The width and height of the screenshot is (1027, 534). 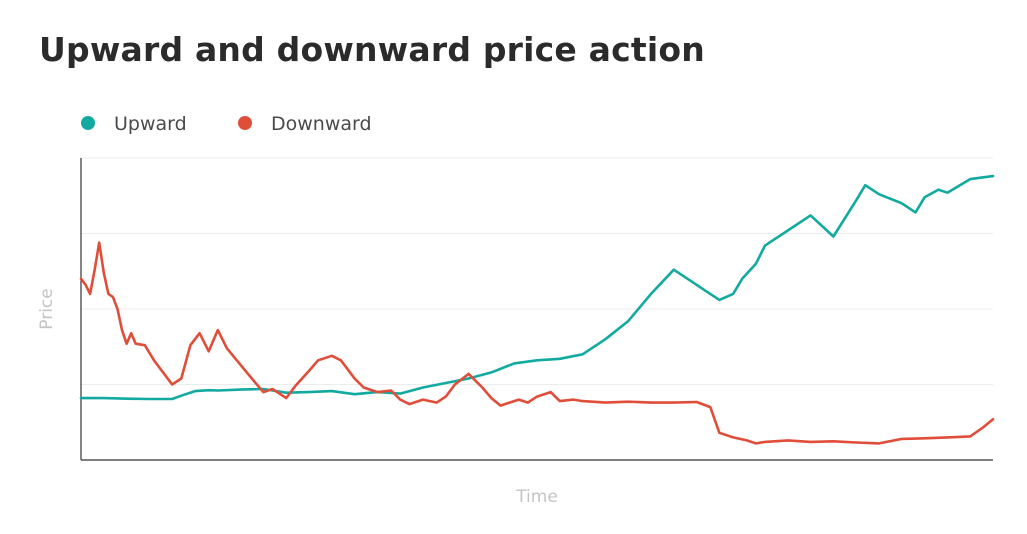 I want to click on legend: Upward Downward, so click(x=226, y=124).